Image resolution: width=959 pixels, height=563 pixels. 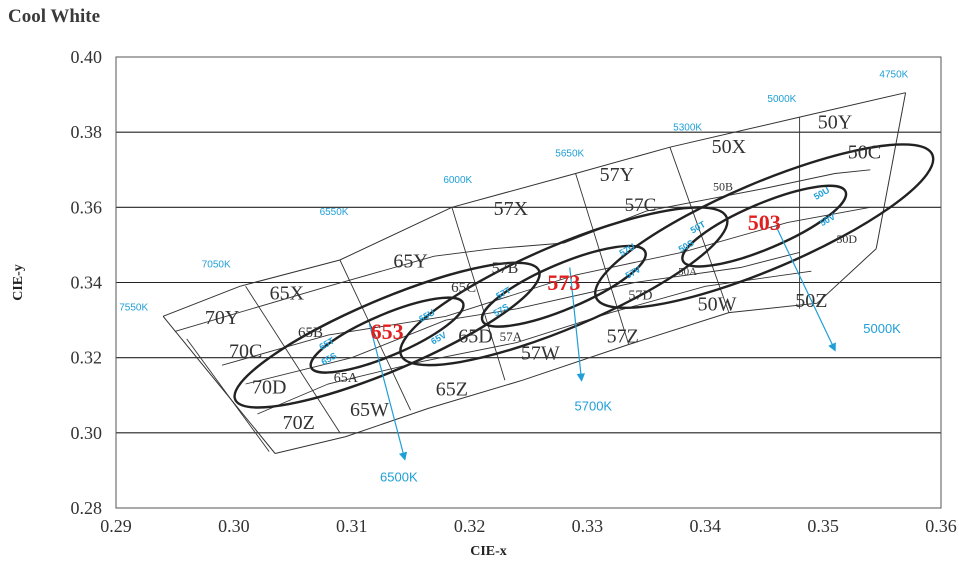 I want to click on bin-label: 57B, so click(x=505, y=268).